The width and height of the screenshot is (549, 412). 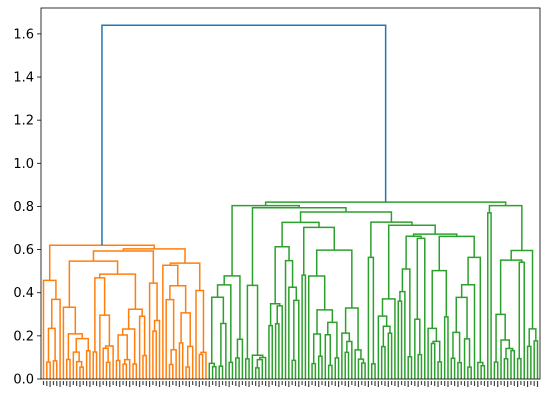 I want to click on y-tick-label: 1.6, so click(x=23, y=34).